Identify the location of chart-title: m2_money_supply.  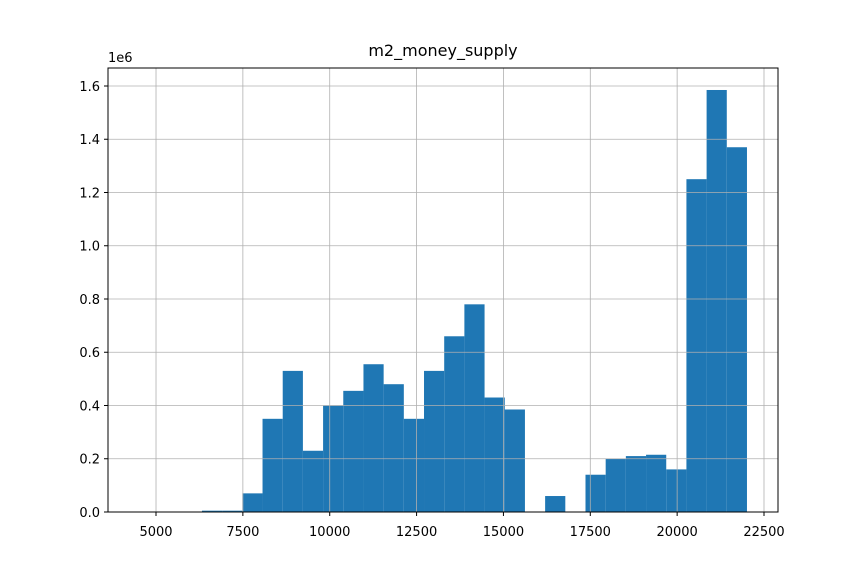
(442, 51).